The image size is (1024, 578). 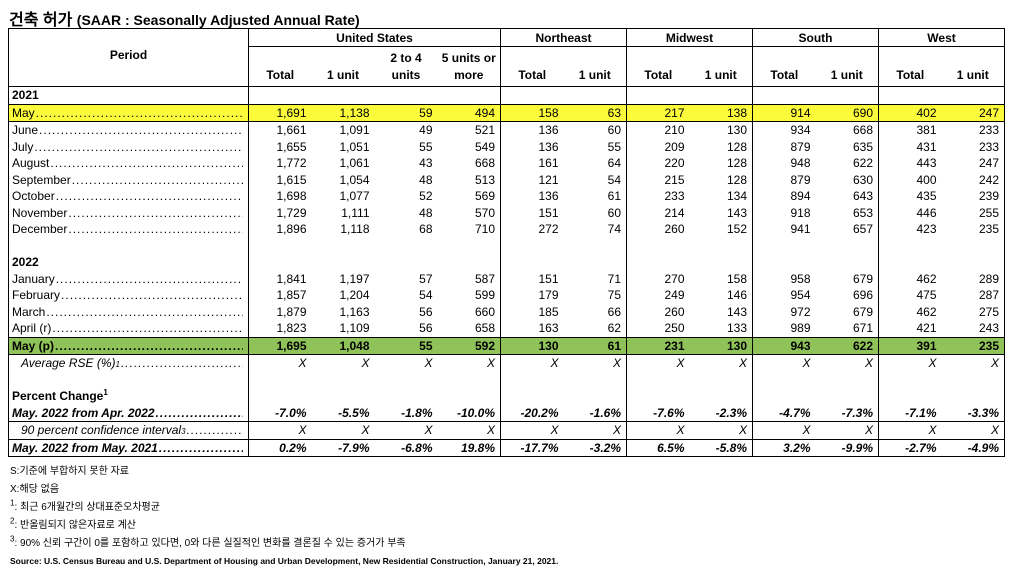 What do you see at coordinates (129, 279) in the screenshot?
I see `row-label-cell: January` at bounding box center [129, 279].